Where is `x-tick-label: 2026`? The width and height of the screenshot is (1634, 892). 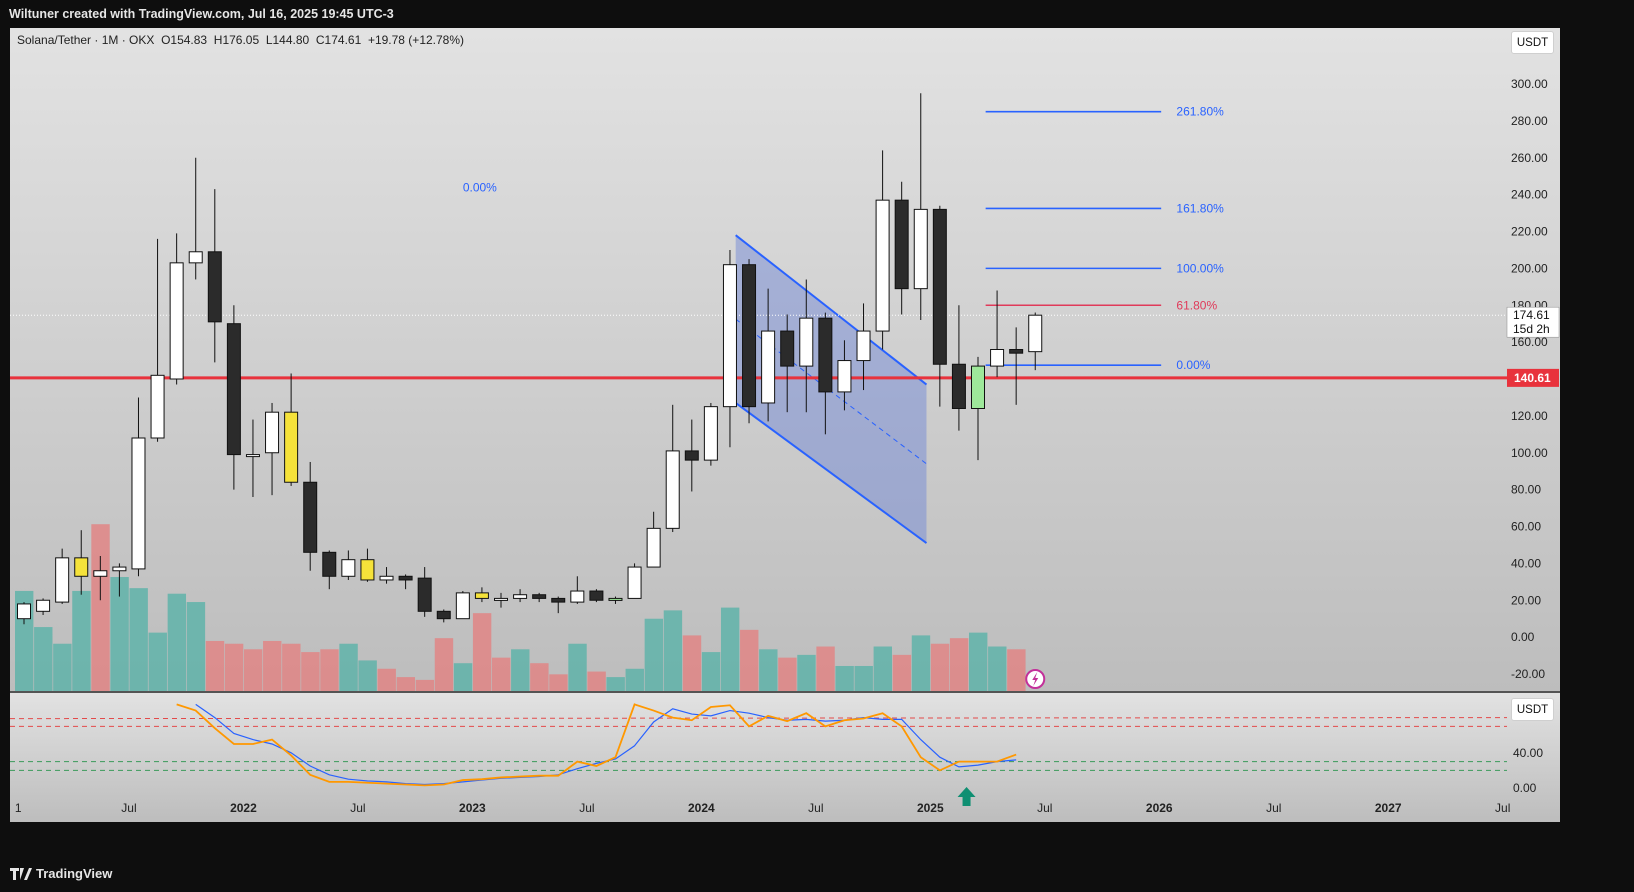 x-tick-label: 2026 is located at coordinates (1159, 808).